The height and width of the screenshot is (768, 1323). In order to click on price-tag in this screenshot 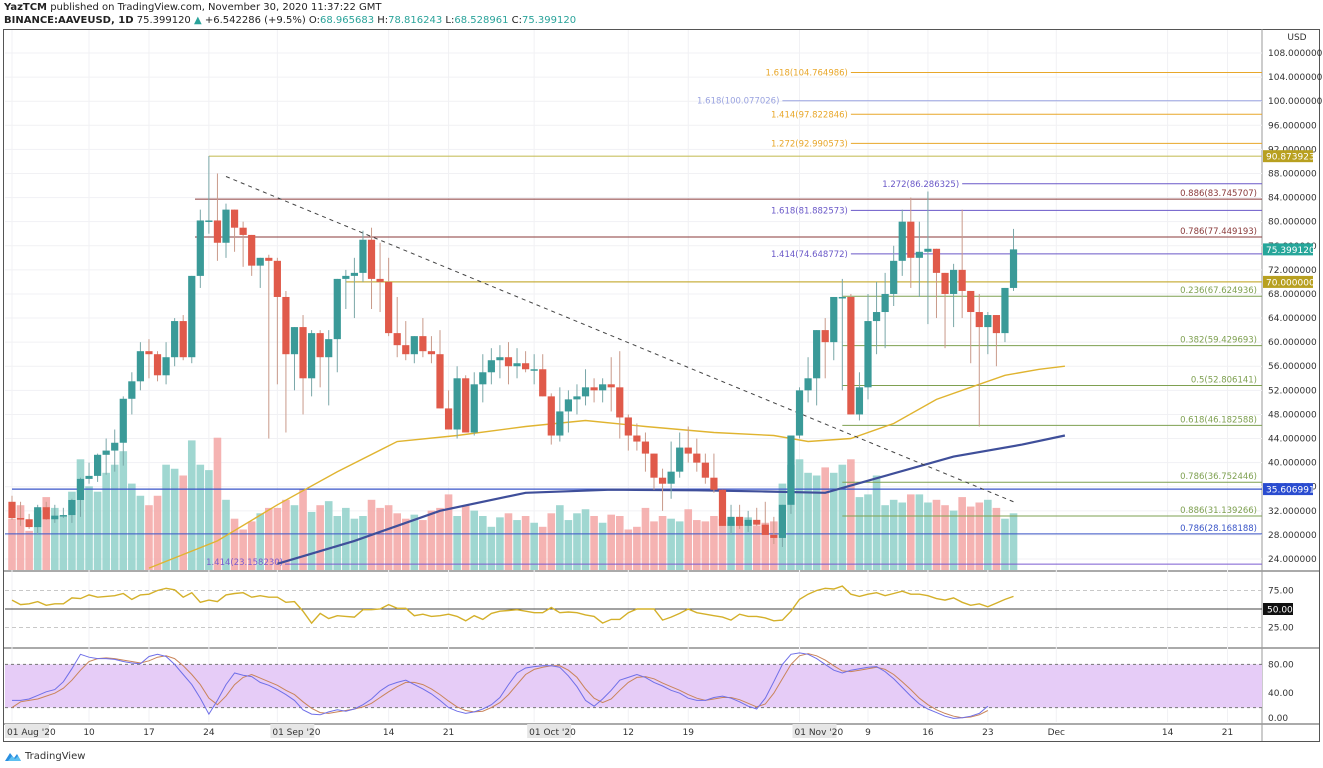, I will do `click(1288, 281)`.